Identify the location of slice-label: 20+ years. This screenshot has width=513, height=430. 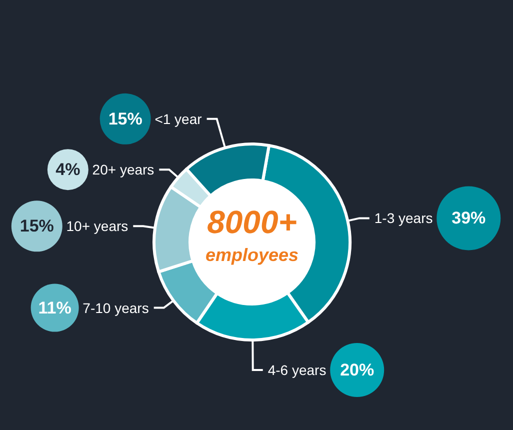
(121, 170).